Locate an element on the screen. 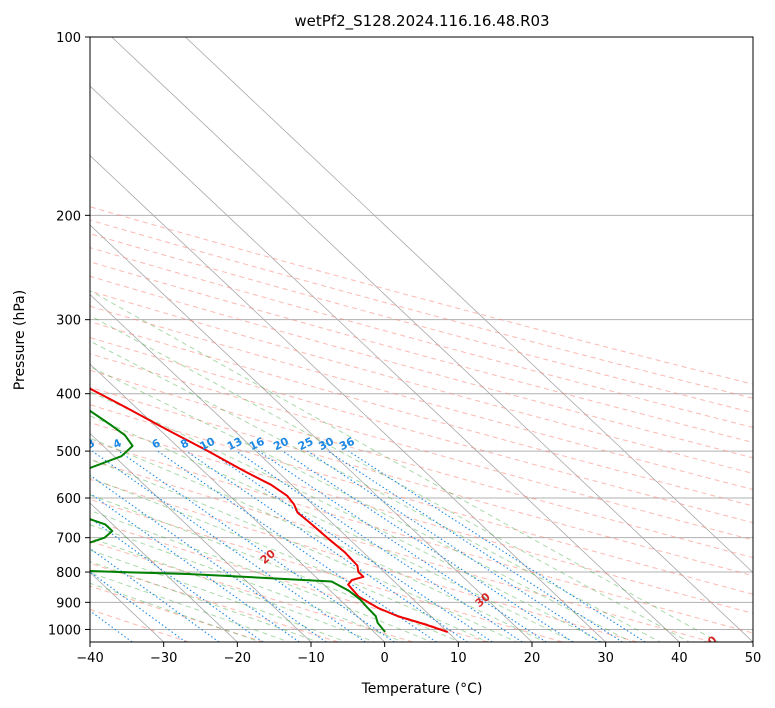 This screenshot has height=708, width=775. x-tick-label: −20 is located at coordinates (237, 658).